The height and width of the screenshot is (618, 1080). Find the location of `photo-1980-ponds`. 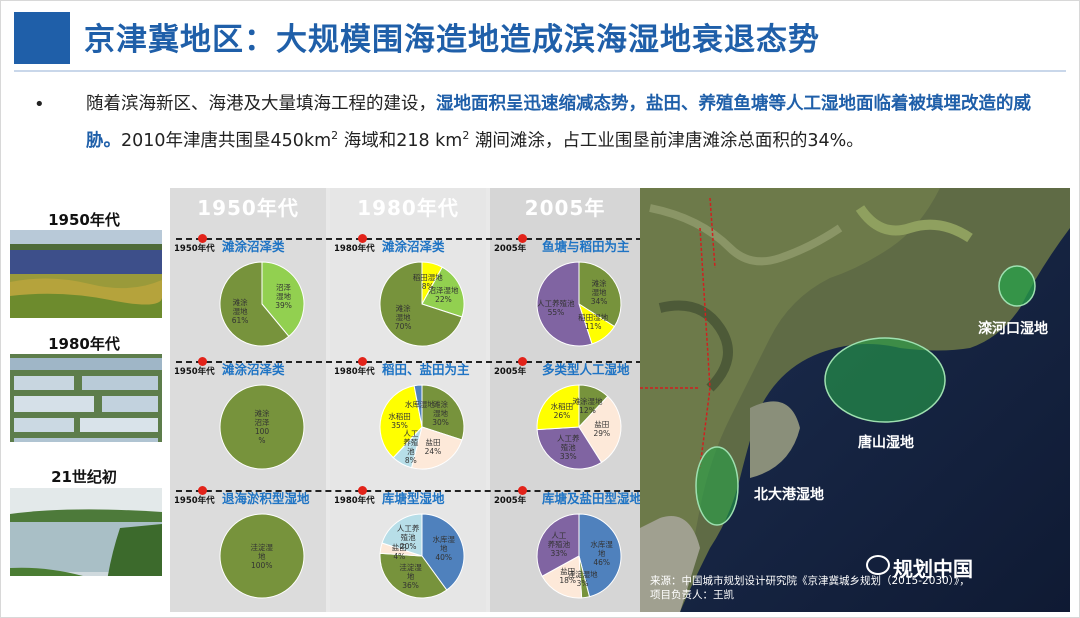

photo-1980-ponds is located at coordinates (86, 398).